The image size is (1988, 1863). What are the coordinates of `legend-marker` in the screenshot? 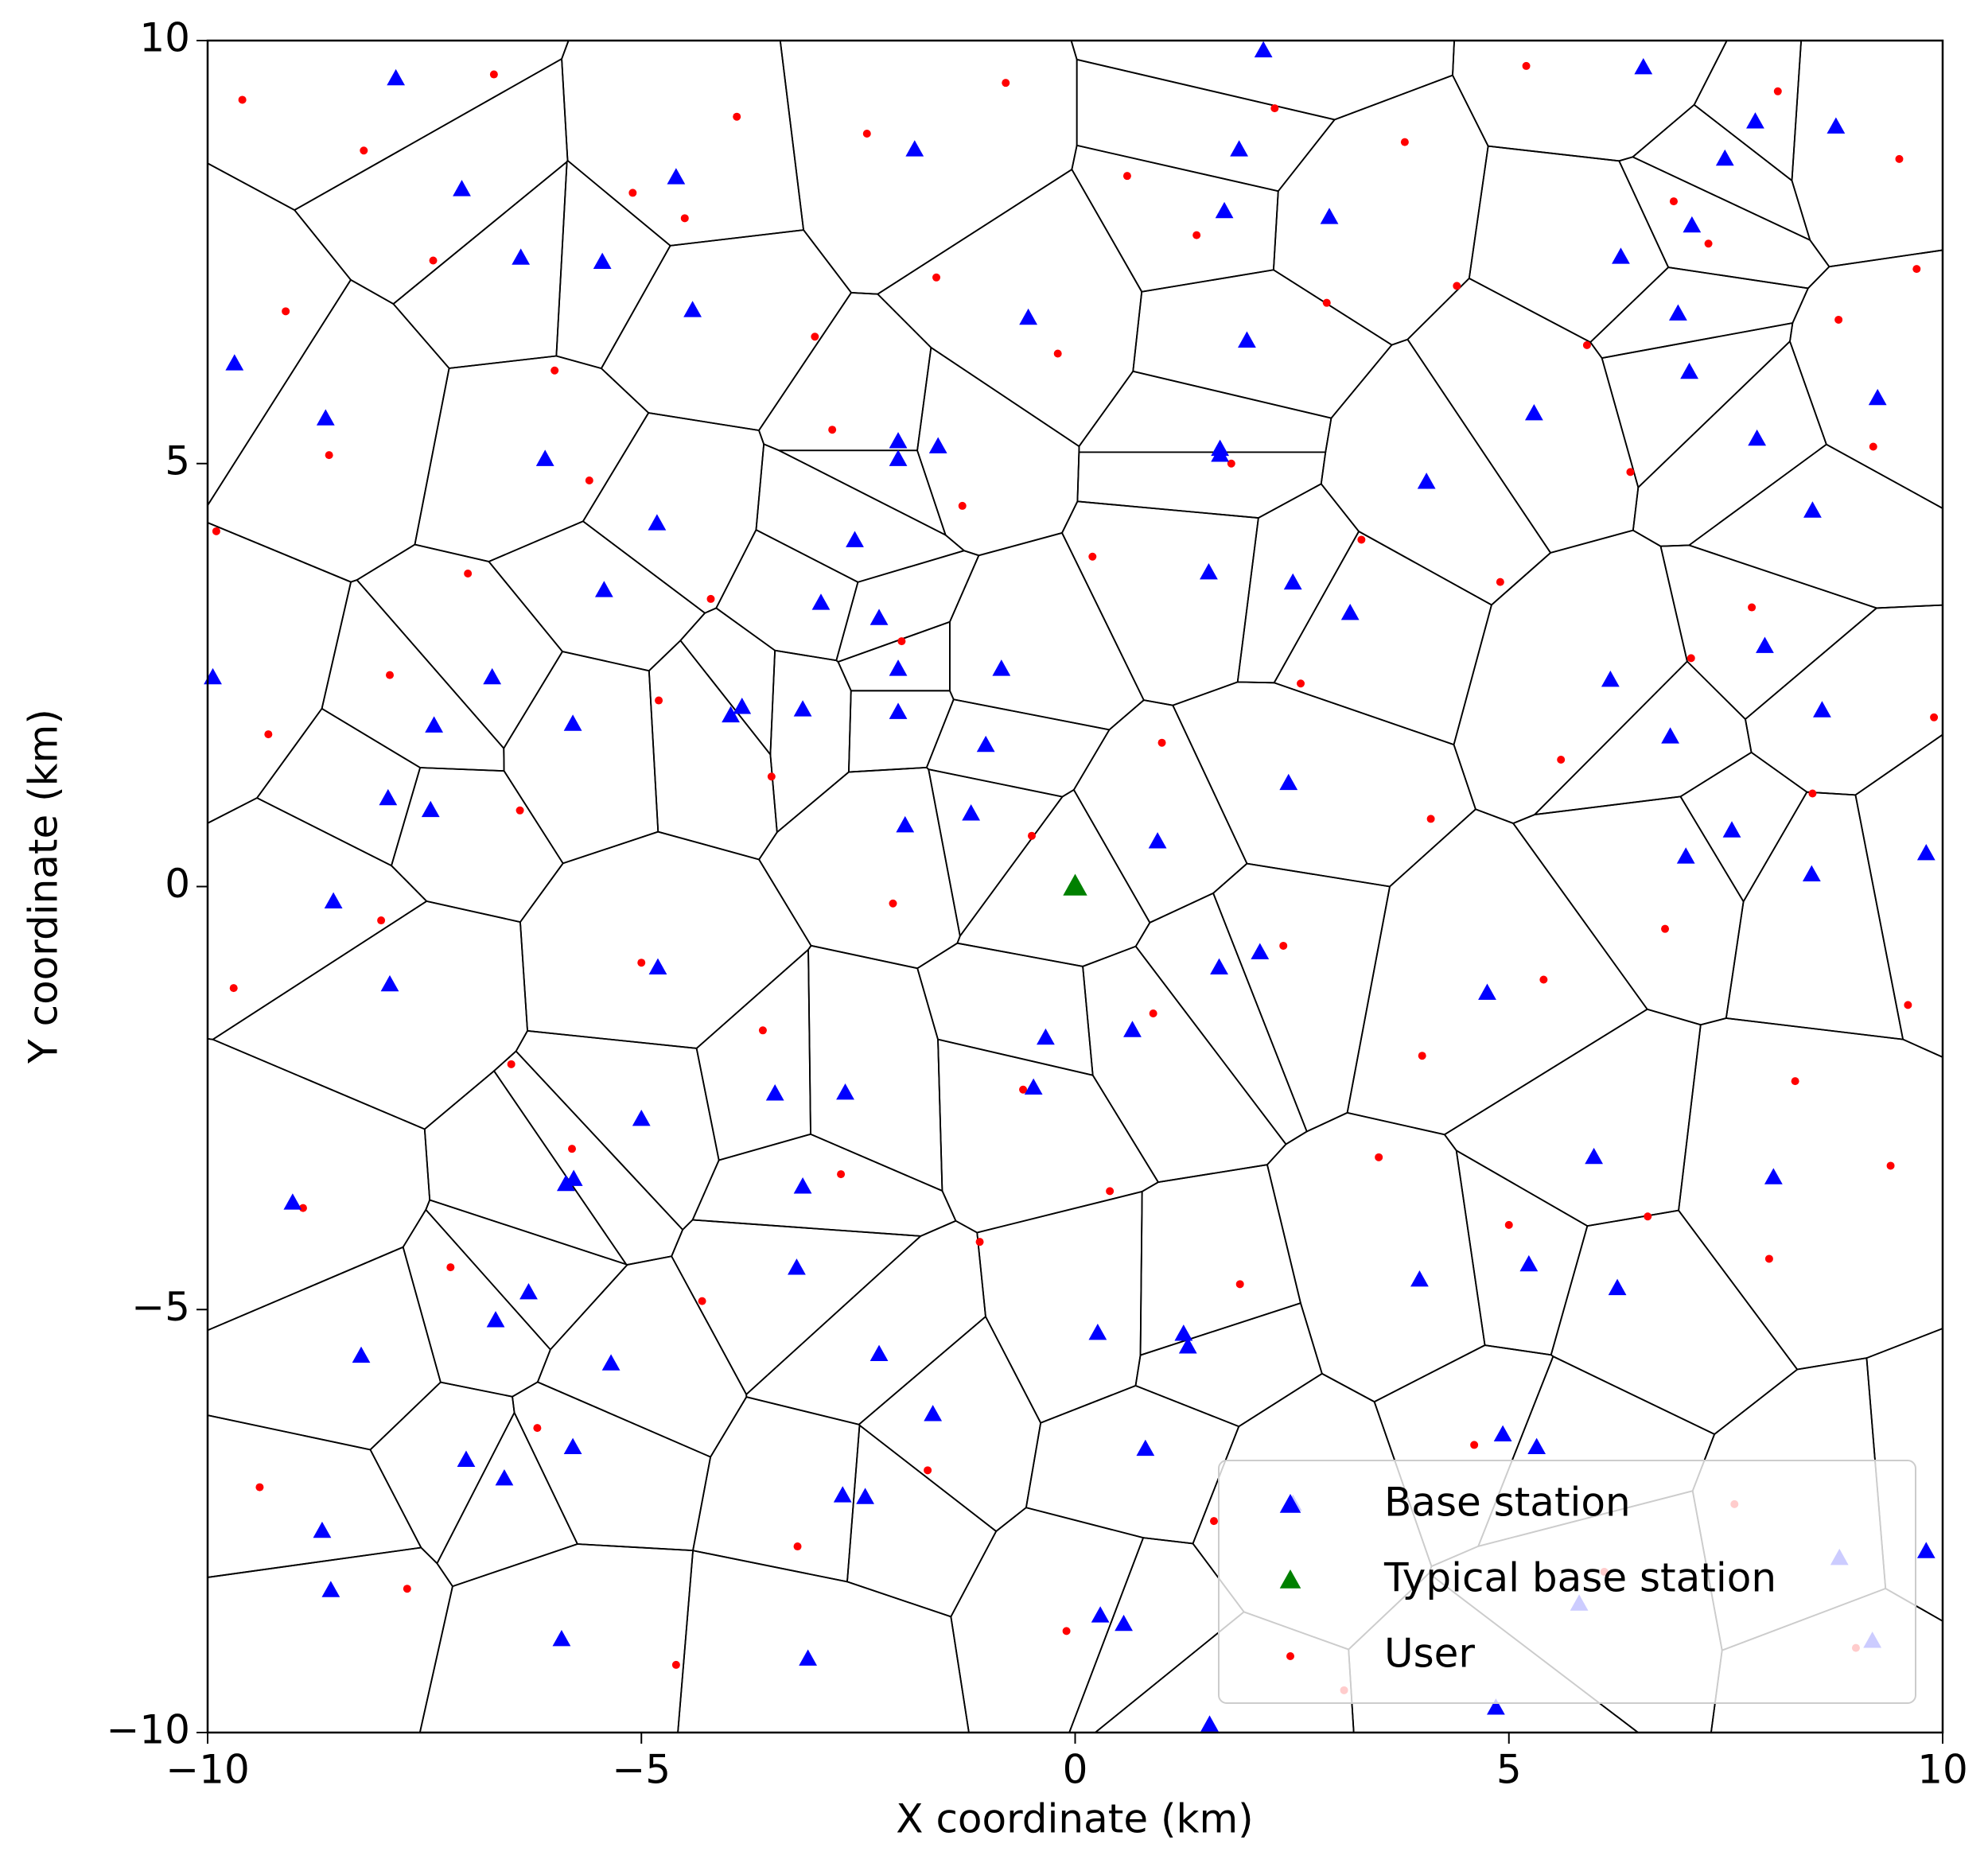 It's located at (1290, 1656).